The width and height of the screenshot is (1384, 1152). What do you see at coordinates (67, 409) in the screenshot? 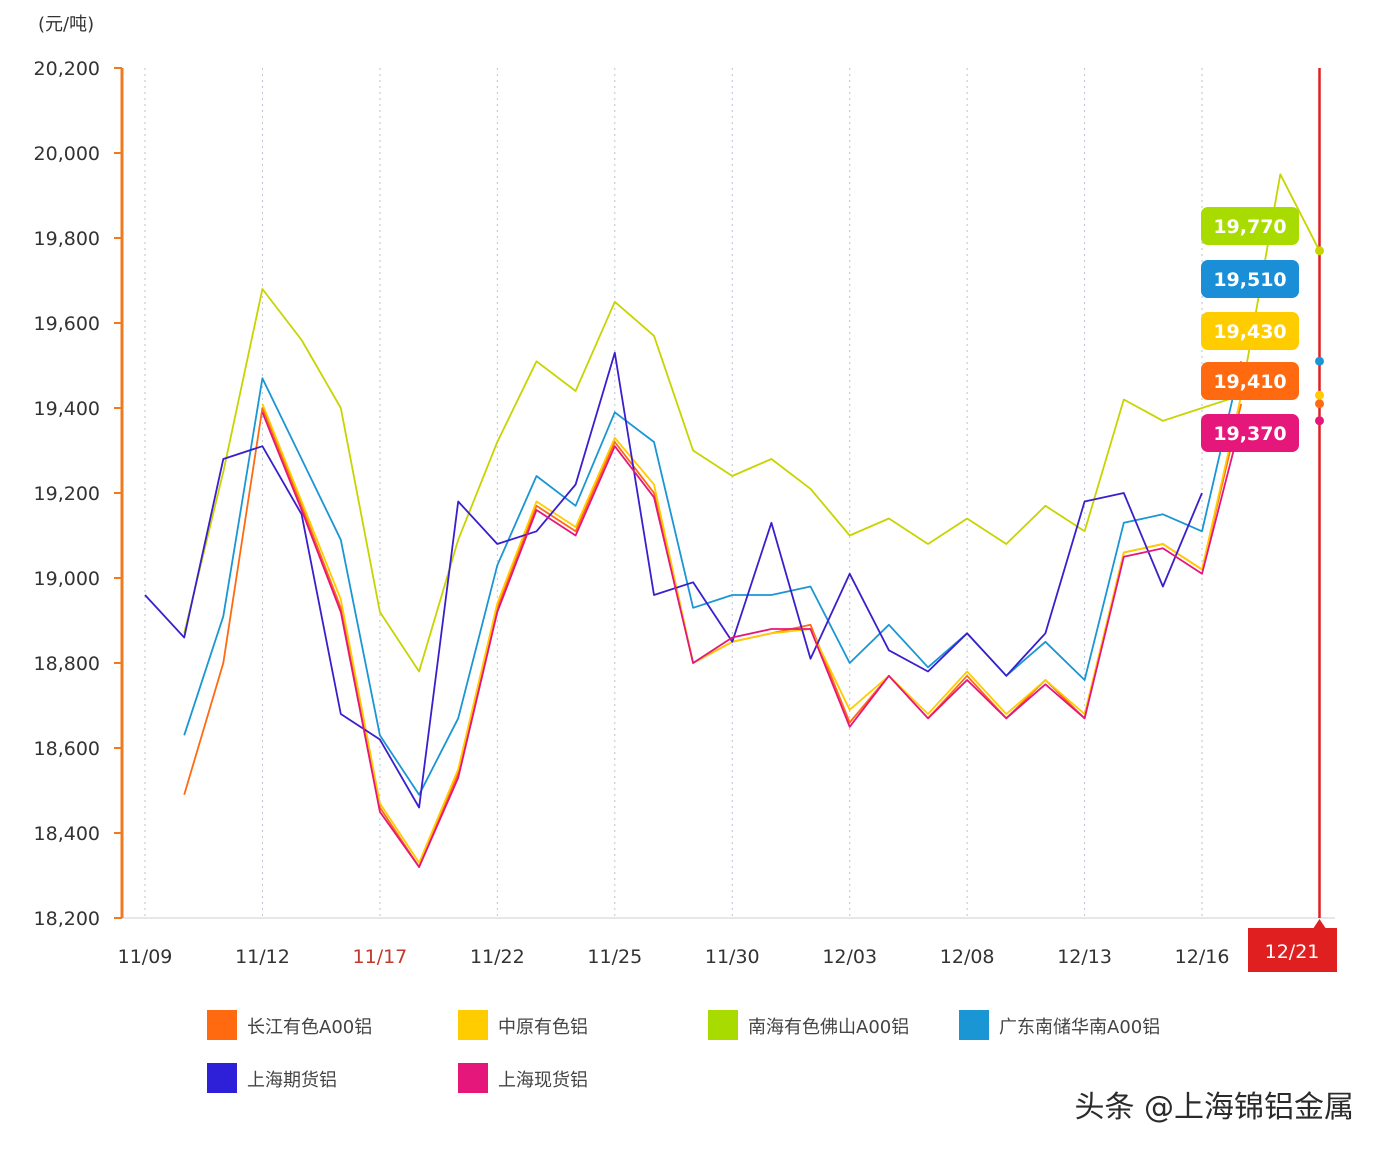
I see `y-tick-label: 19,400` at bounding box center [67, 409].